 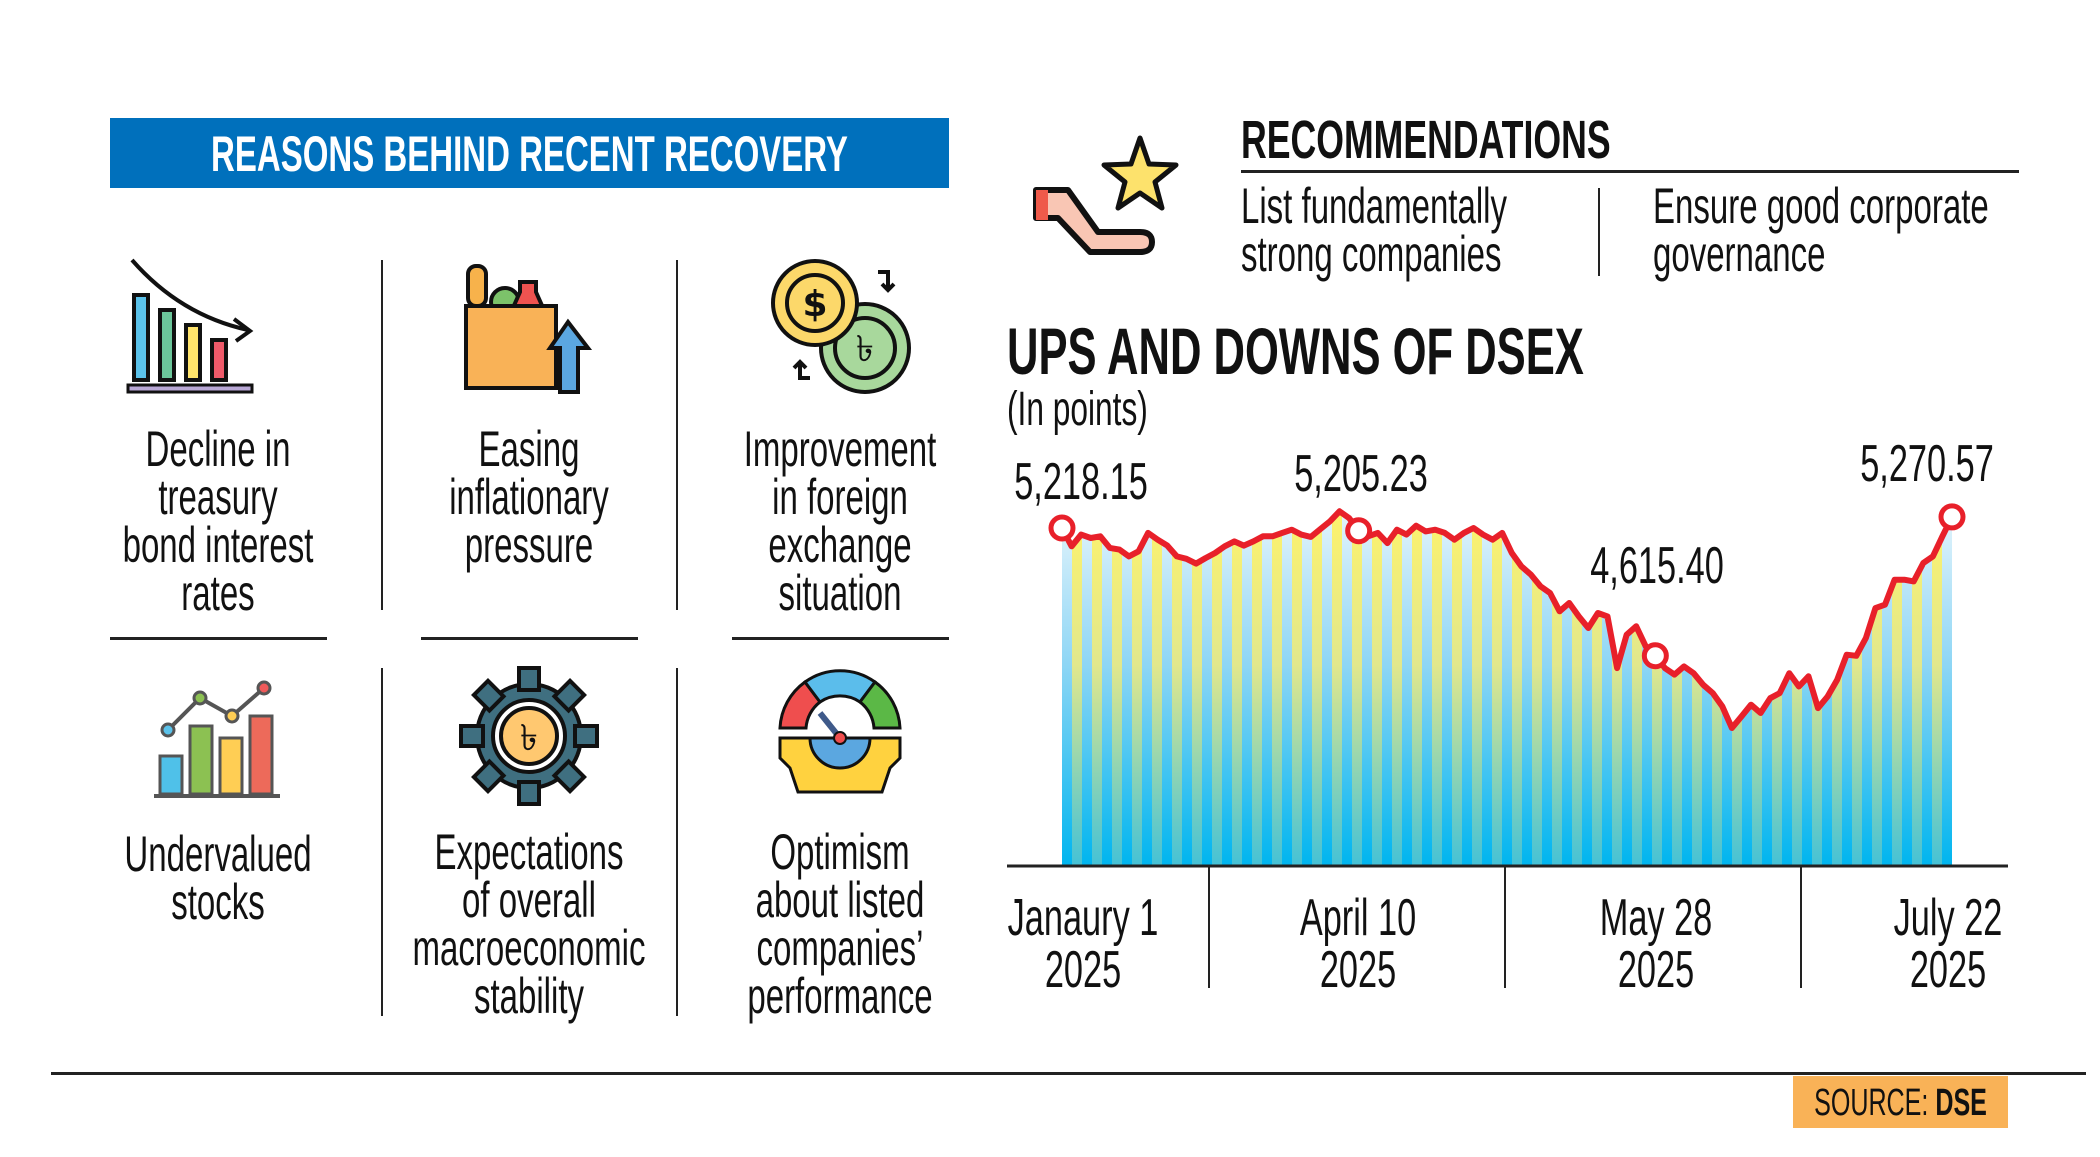 I want to click on reason-line: inflationary, so click(x=529, y=497).